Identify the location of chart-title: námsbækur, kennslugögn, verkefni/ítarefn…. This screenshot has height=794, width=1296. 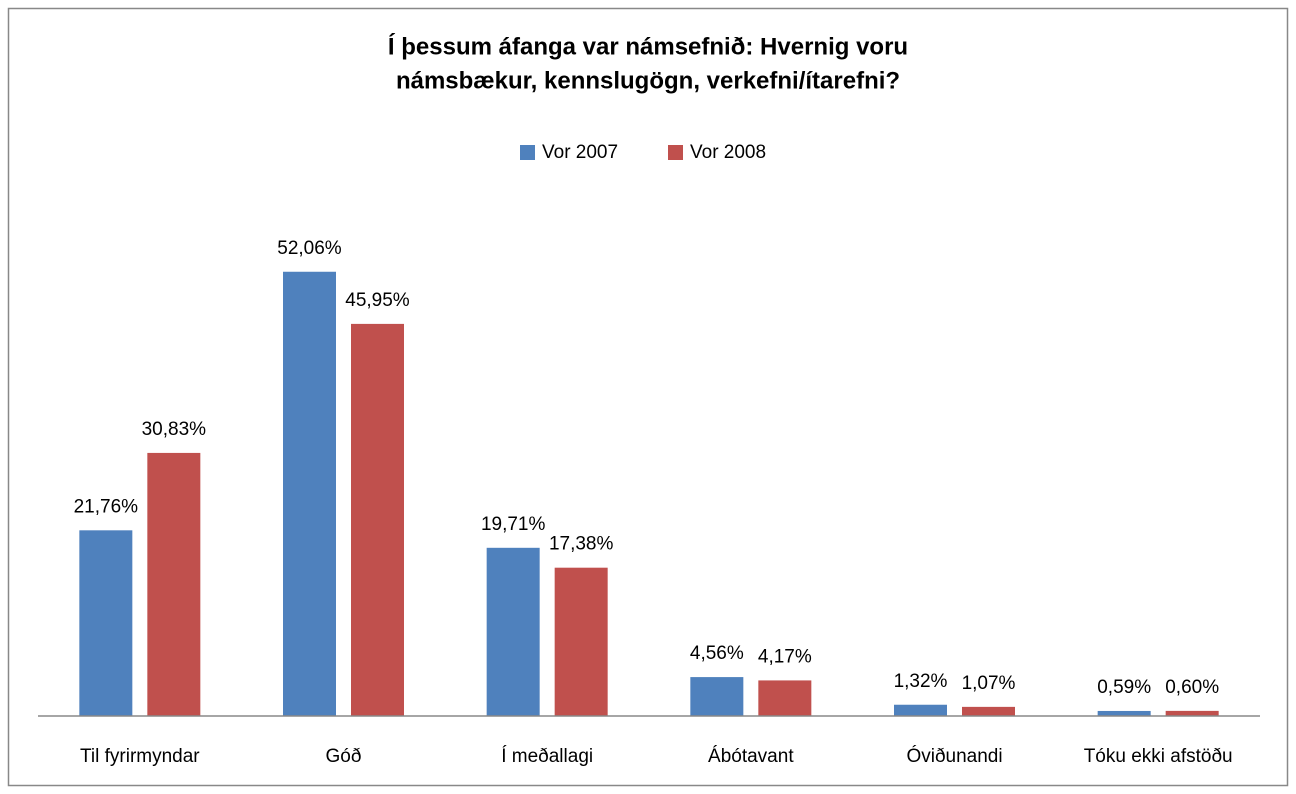
(648, 80).